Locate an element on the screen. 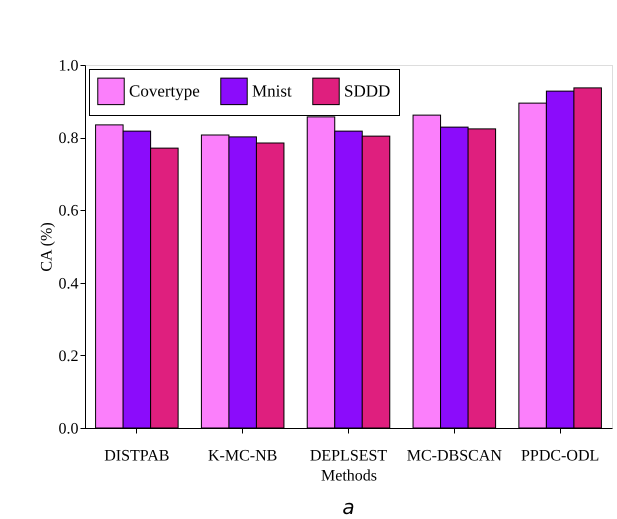 The width and height of the screenshot is (617, 519). x-tick-label: DISTPAB is located at coordinates (137, 456).